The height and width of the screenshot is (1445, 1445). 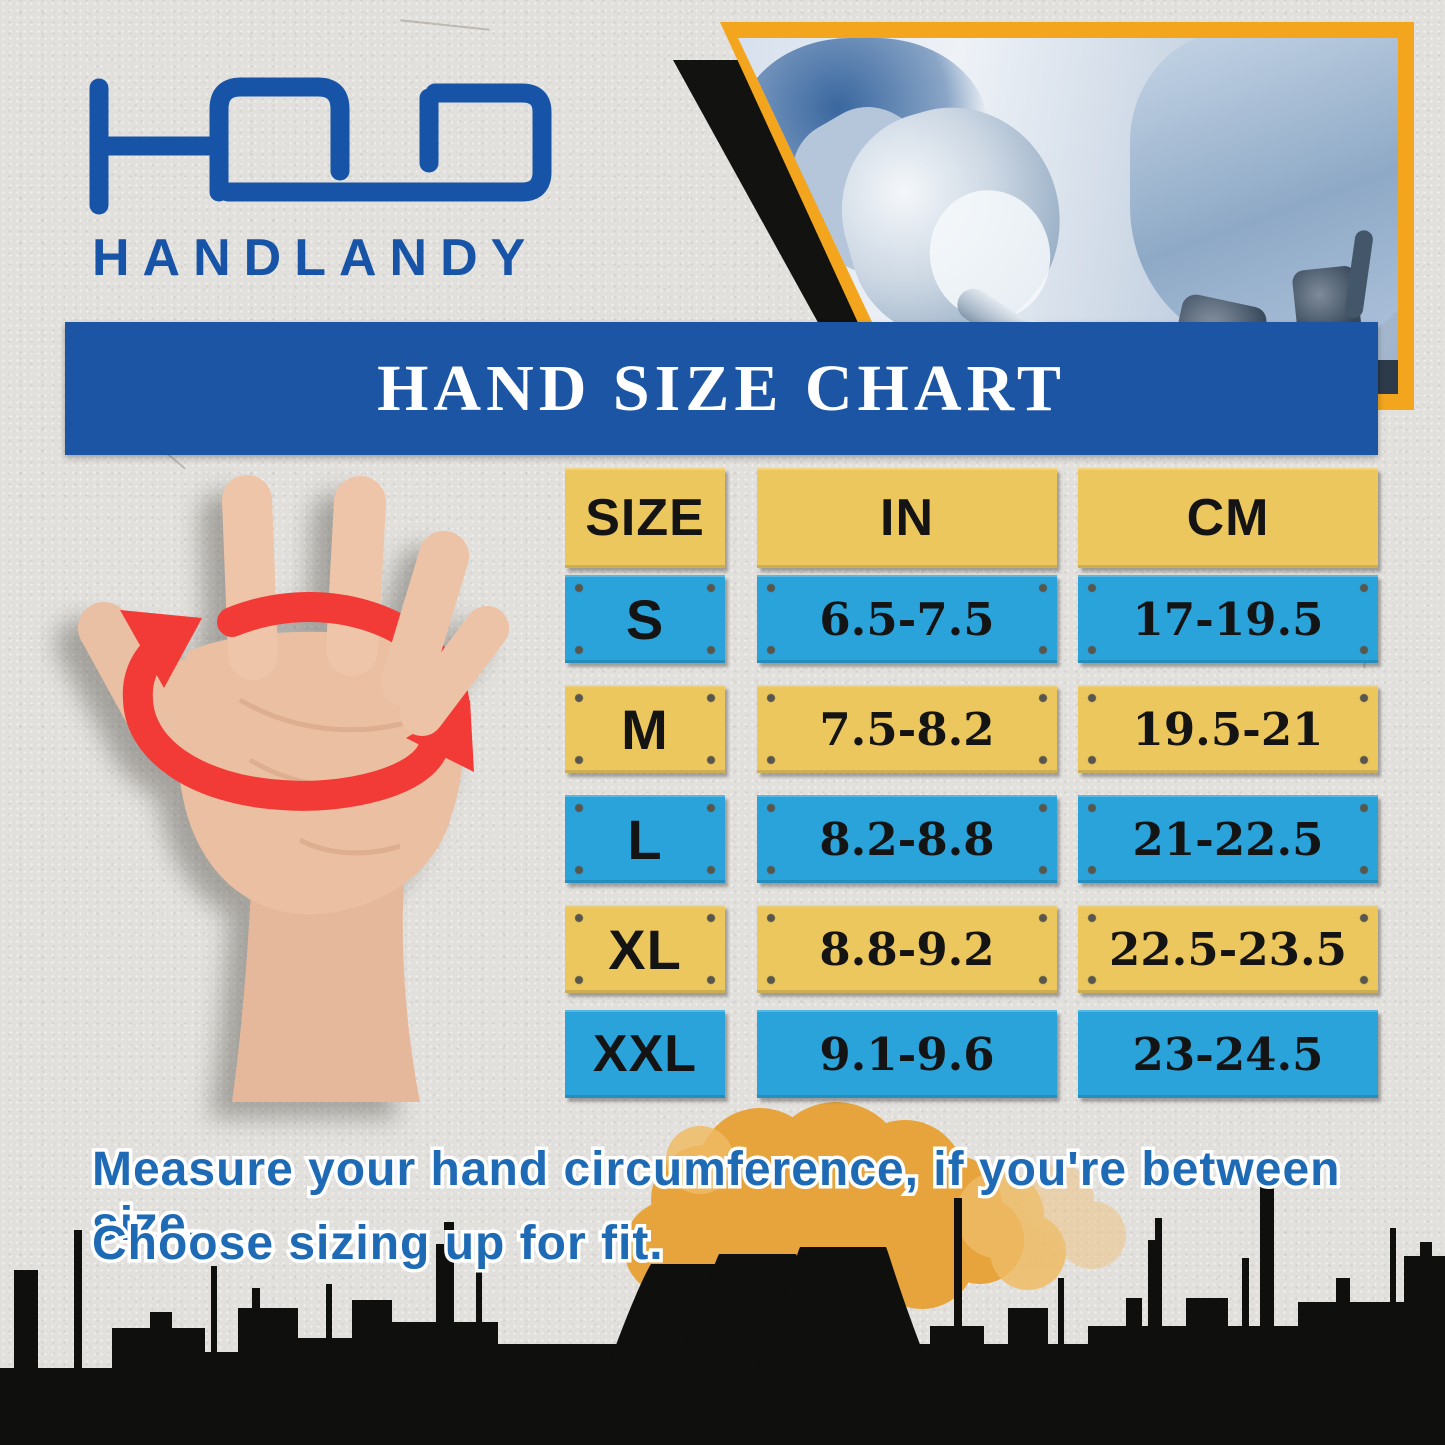 What do you see at coordinates (645, 1054) in the screenshot?
I see `cell-size: XXL` at bounding box center [645, 1054].